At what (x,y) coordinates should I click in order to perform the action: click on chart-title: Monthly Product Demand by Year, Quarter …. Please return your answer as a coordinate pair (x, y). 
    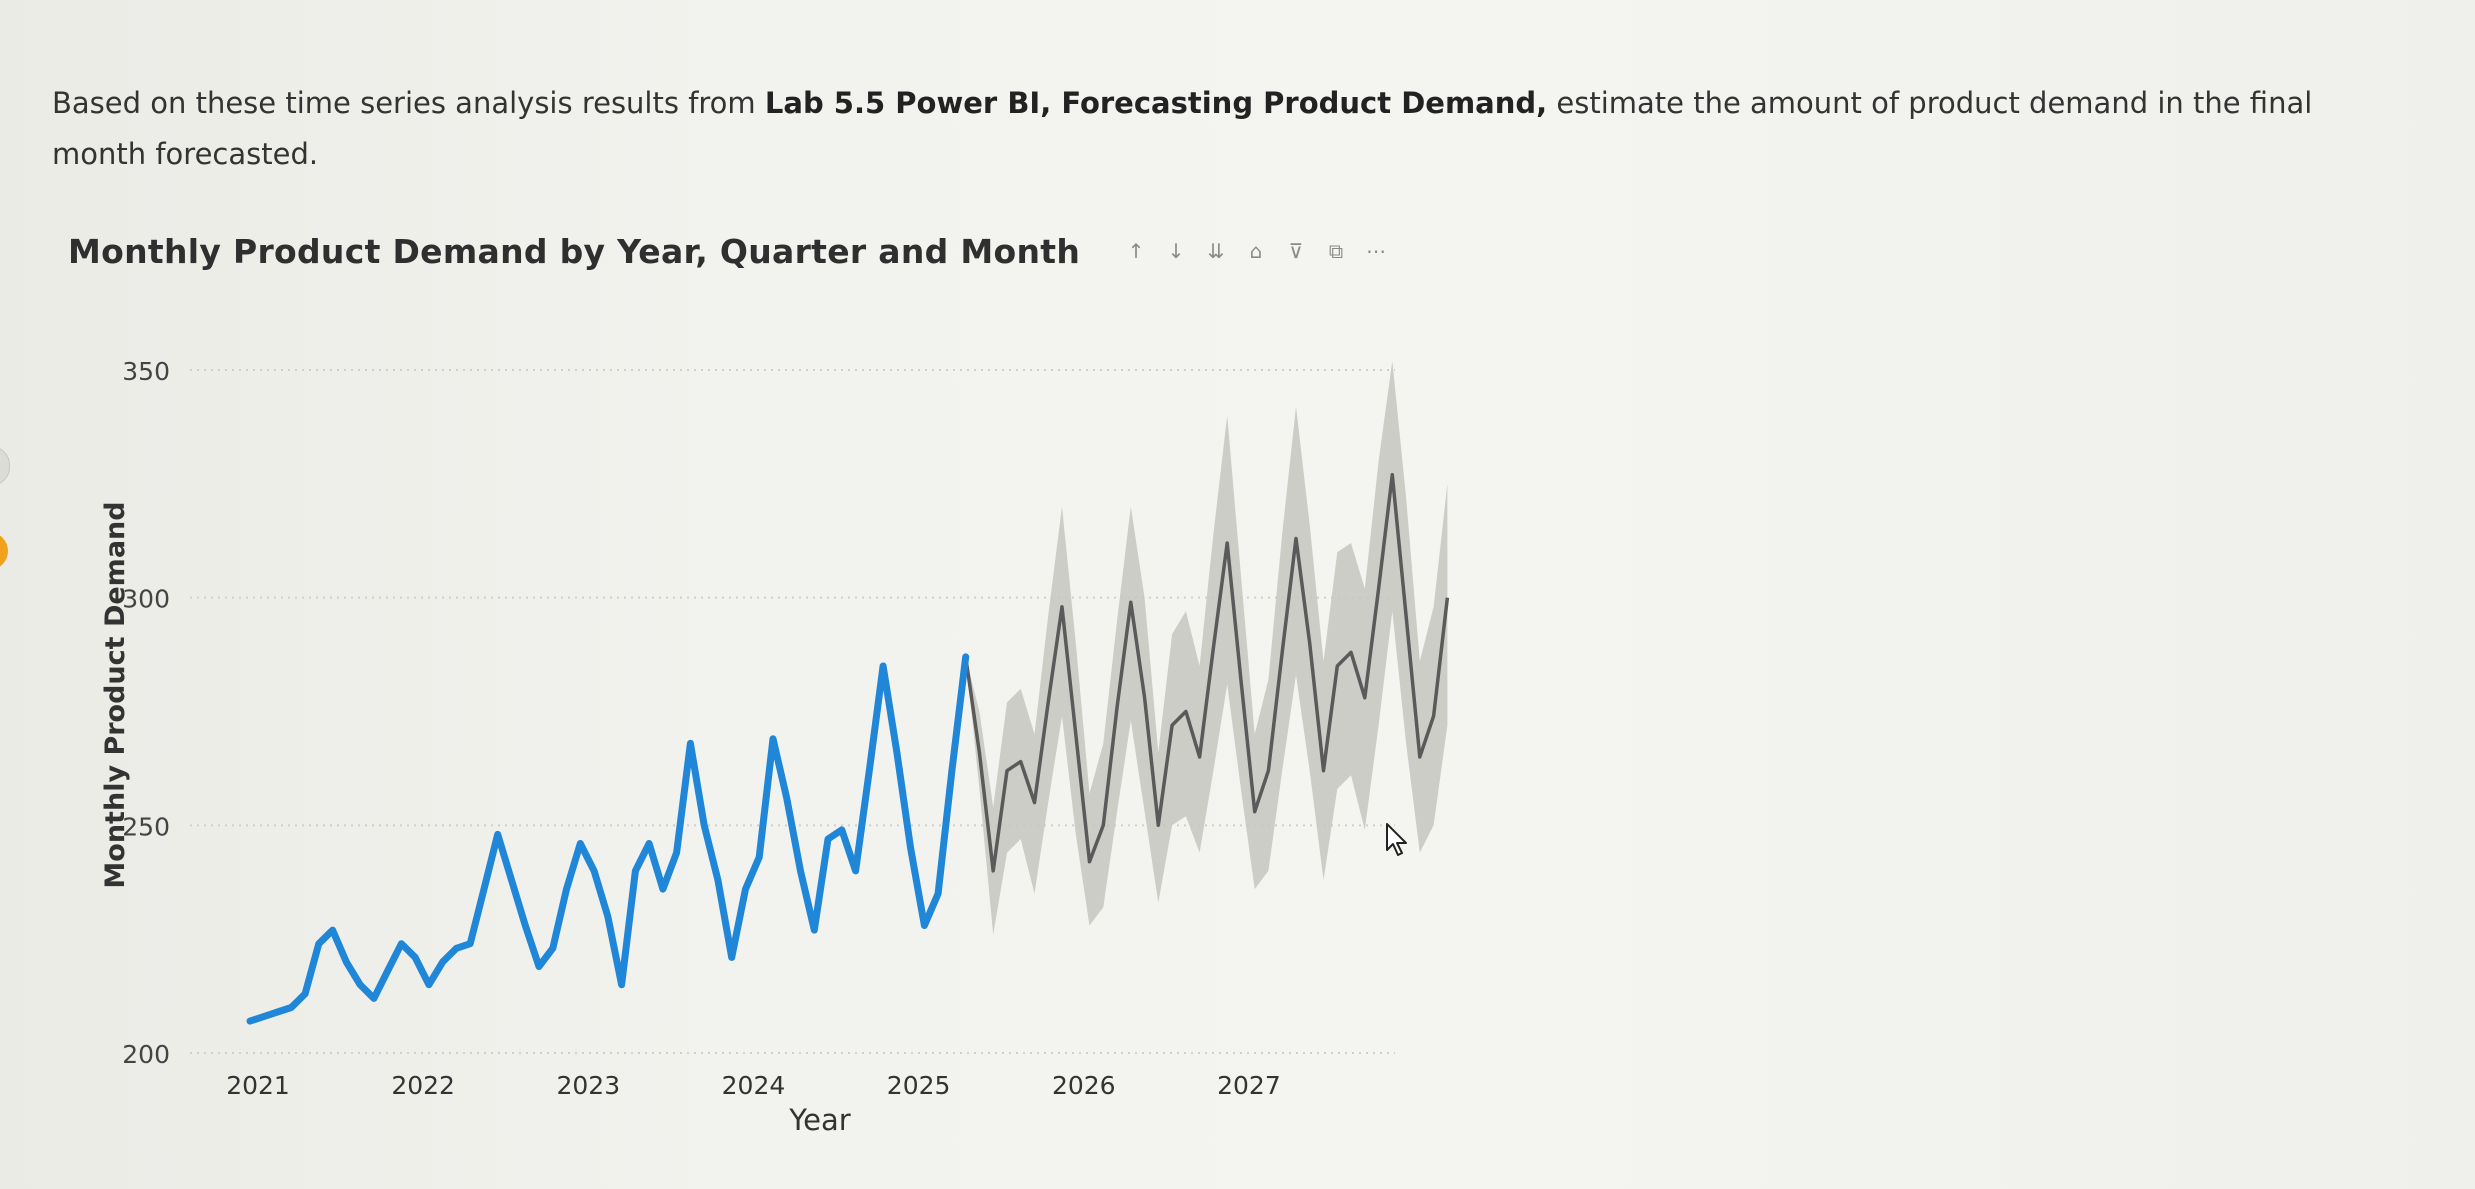
    Looking at the image, I should click on (574, 251).